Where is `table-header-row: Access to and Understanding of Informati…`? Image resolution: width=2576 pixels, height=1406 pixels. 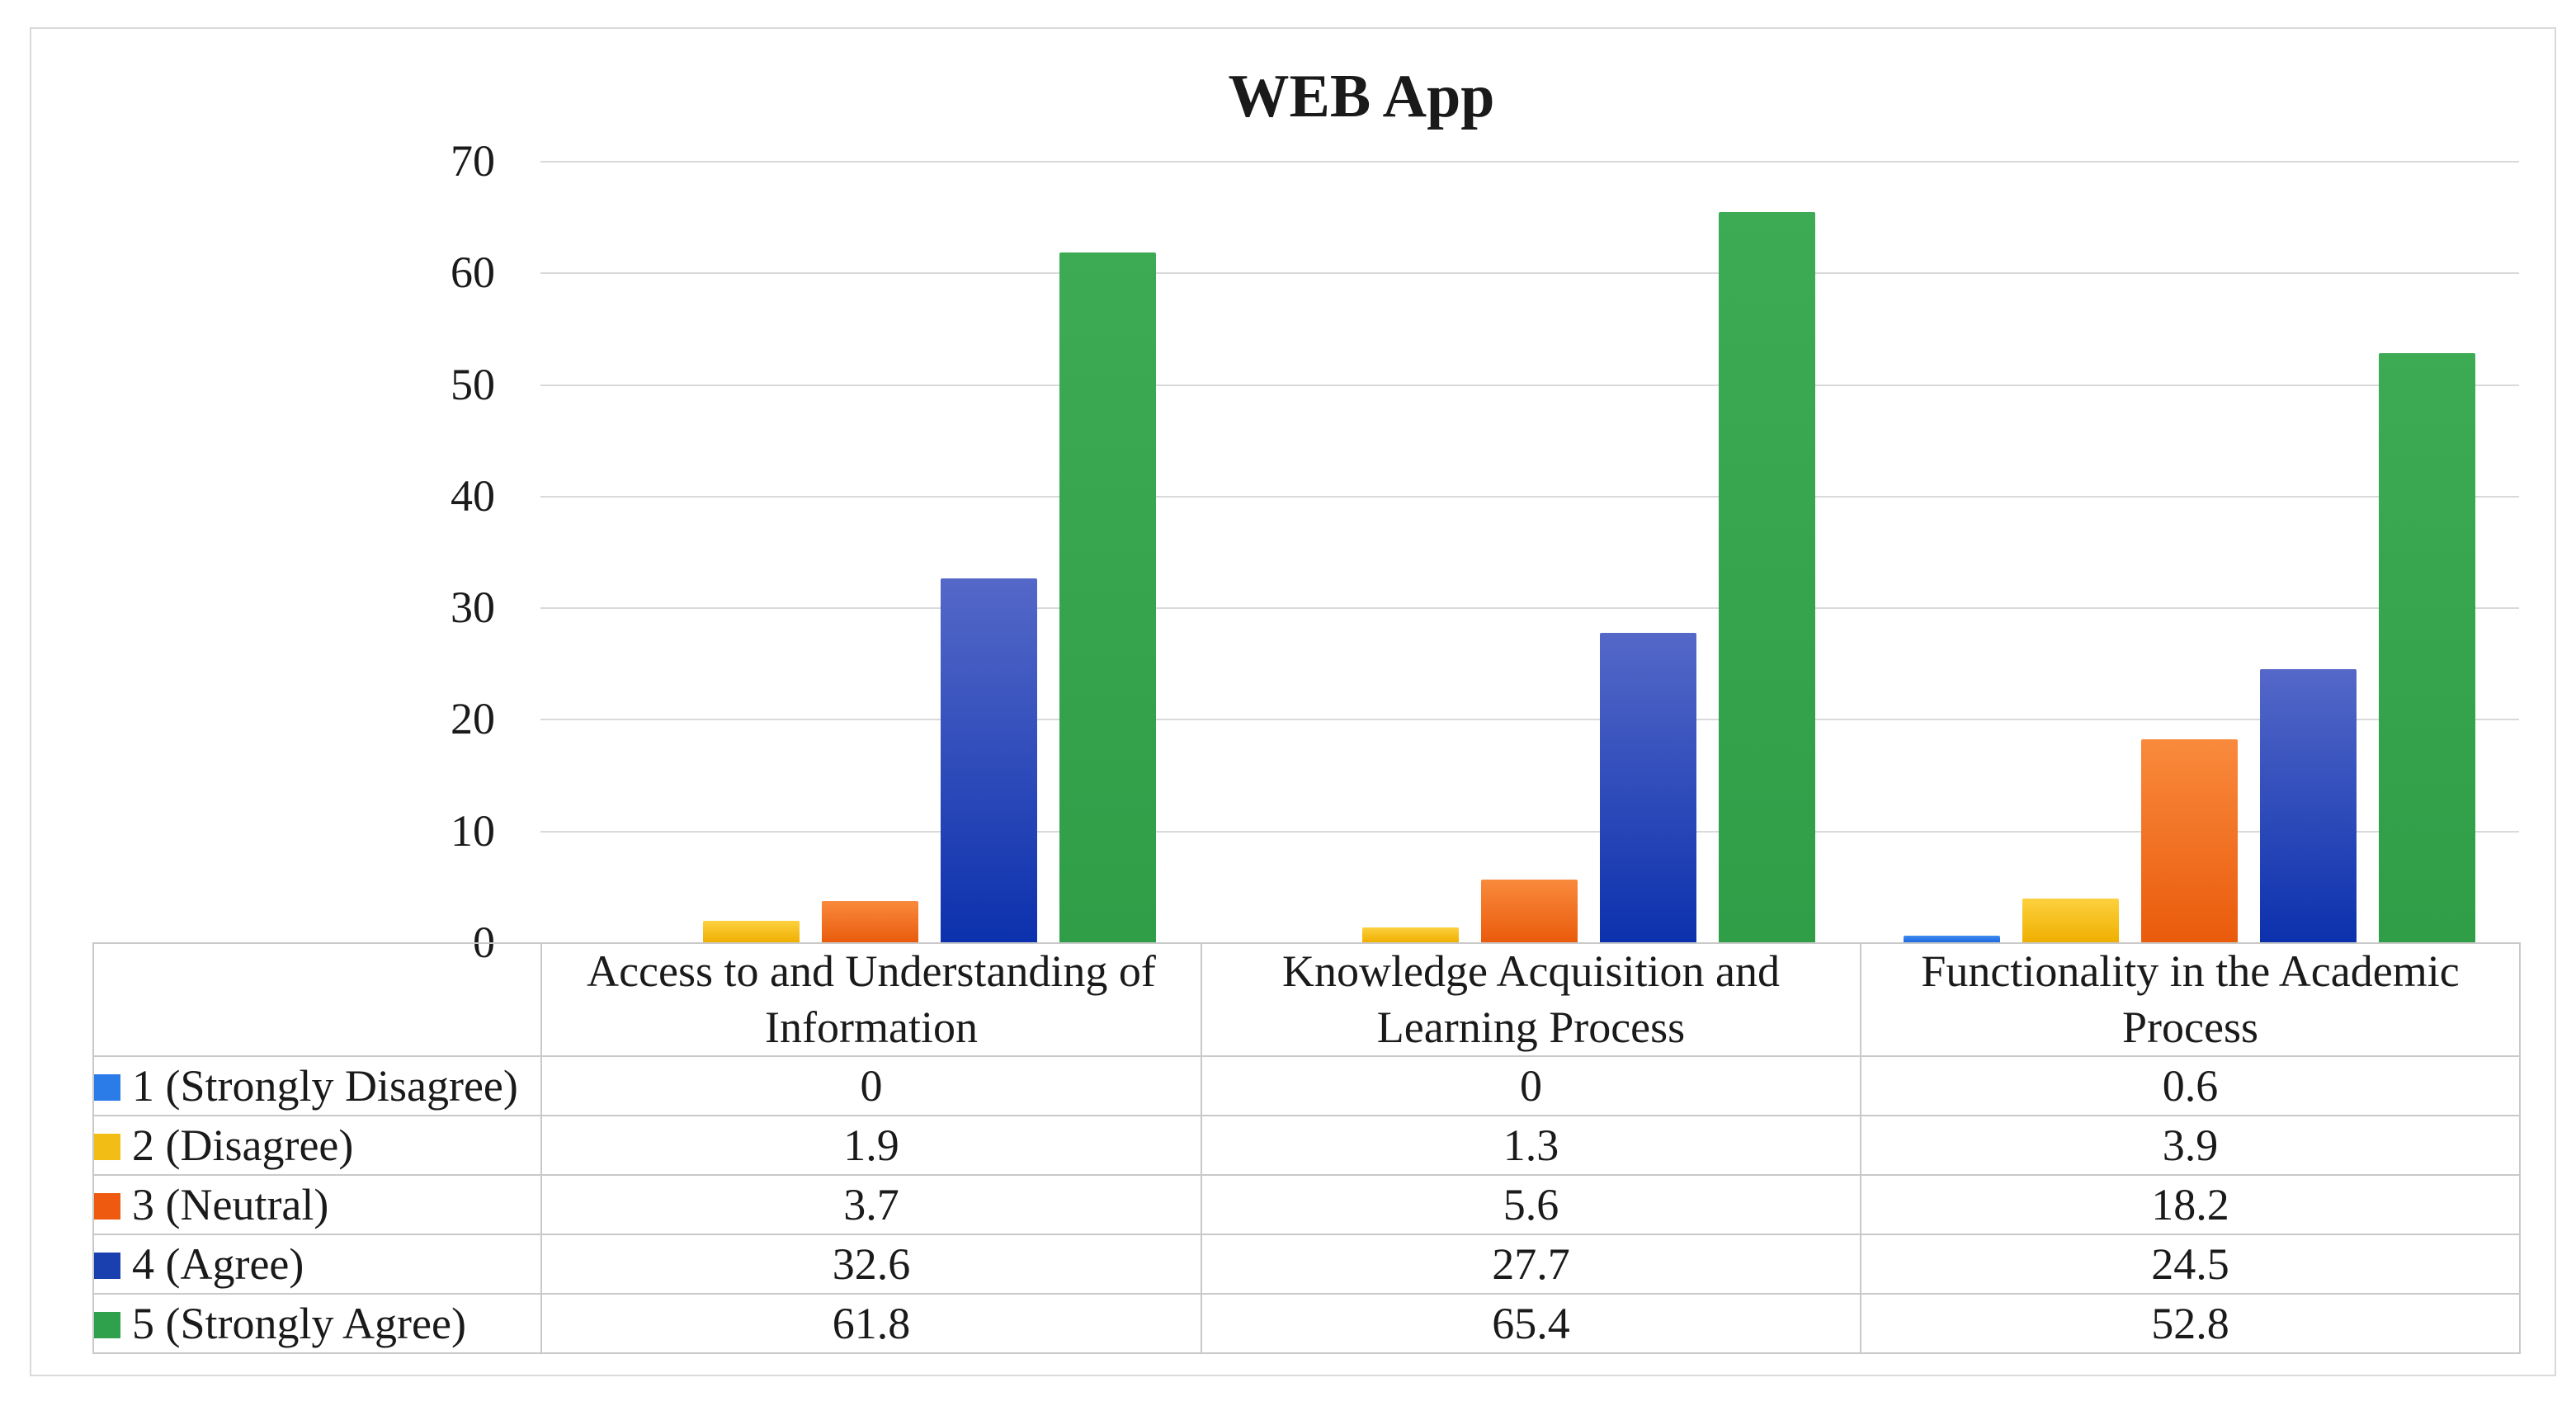 table-header-row: Access to and Understanding of Informati… is located at coordinates (1306, 999).